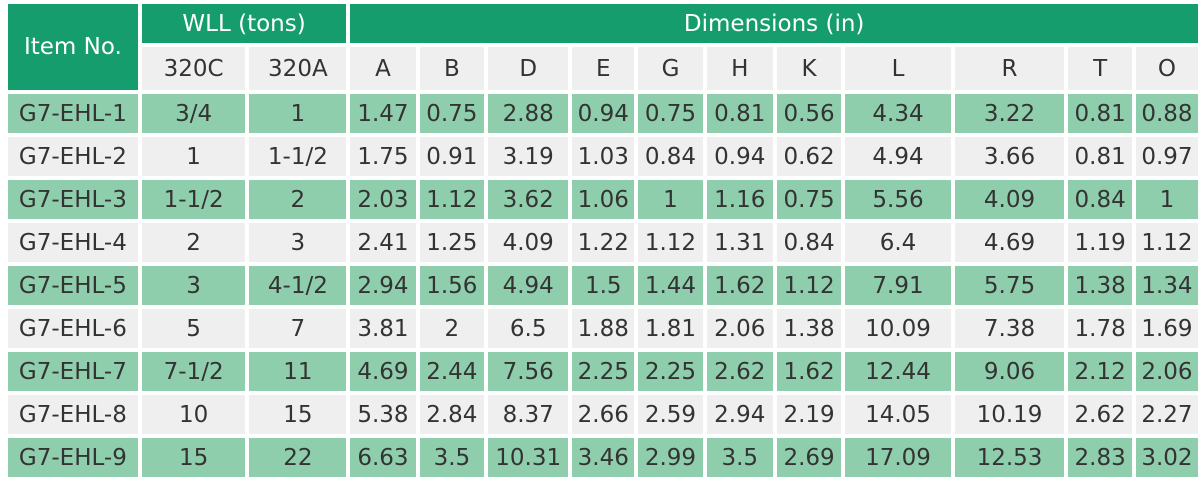 This screenshot has height=483, width=1202. What do you see at coordinates (193, 158) in the screenshot?
I see `wll-320c-cell: 1` at bounding box center [193, 158].